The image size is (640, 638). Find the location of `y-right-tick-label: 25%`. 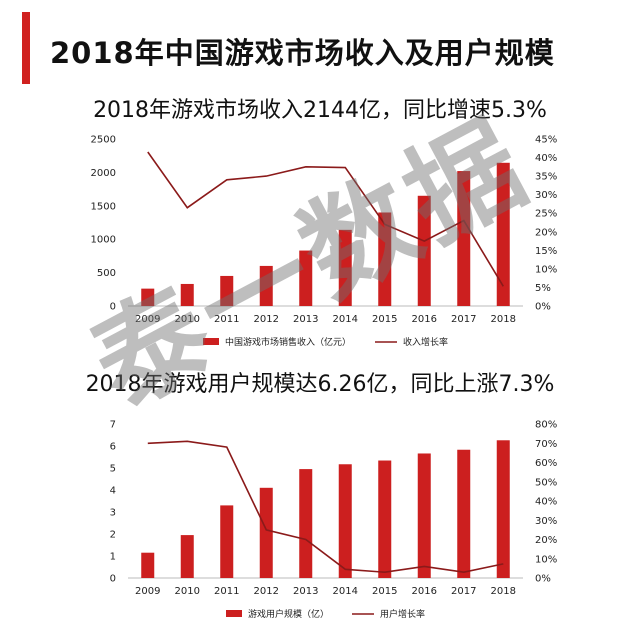

y-right-tick-label: 25% is located at coordinates (546, 214).